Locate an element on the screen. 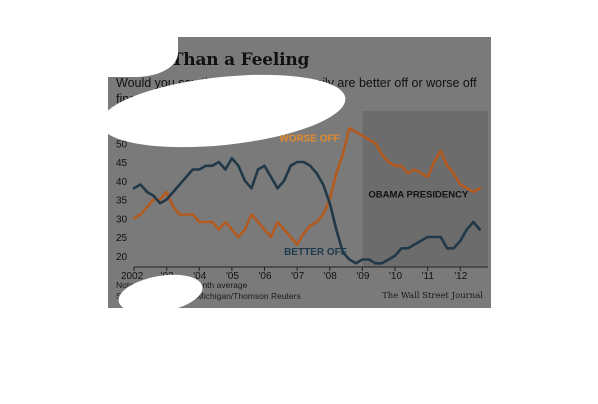 The height and width of the screenshot is (404, 598). x-tick-label: '12 is located at coordinates (460, 276).